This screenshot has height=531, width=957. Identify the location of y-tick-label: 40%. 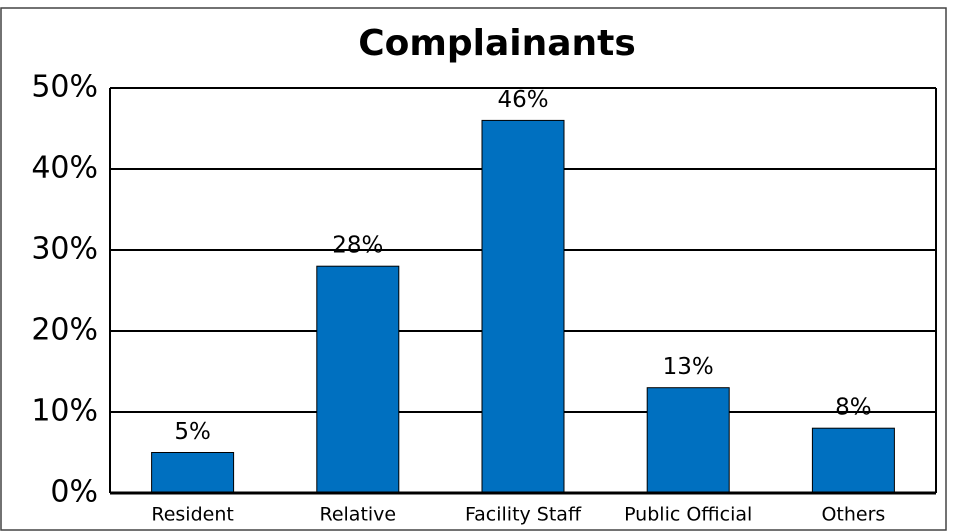
(64, 168).